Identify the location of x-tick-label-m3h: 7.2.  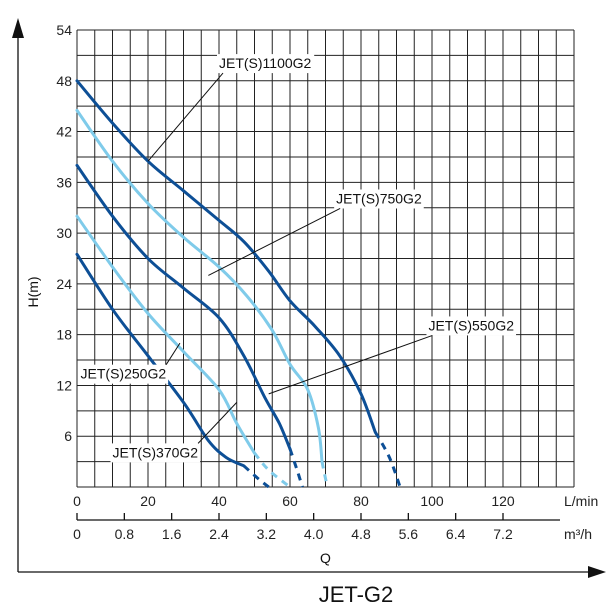
(503, 534).